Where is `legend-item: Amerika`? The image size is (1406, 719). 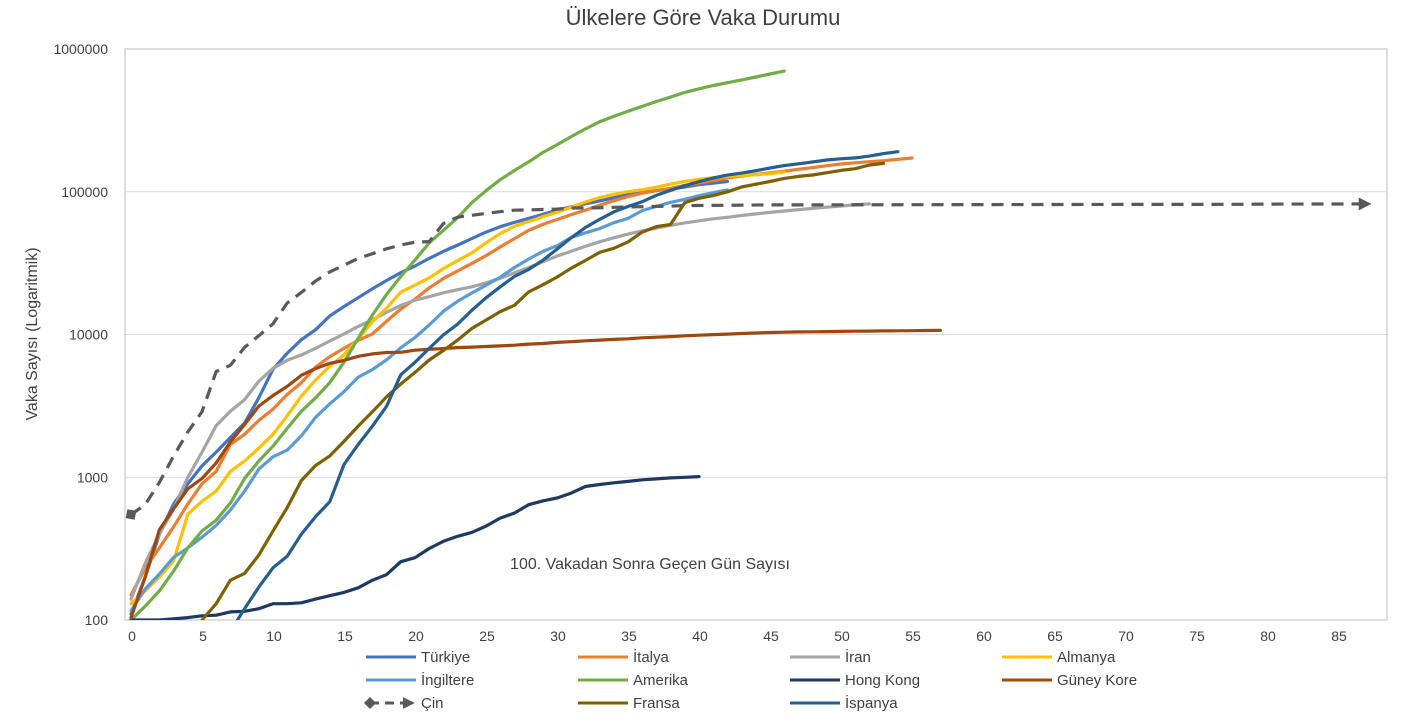
legend-item: Amerika is located at coordinates (633, 680).